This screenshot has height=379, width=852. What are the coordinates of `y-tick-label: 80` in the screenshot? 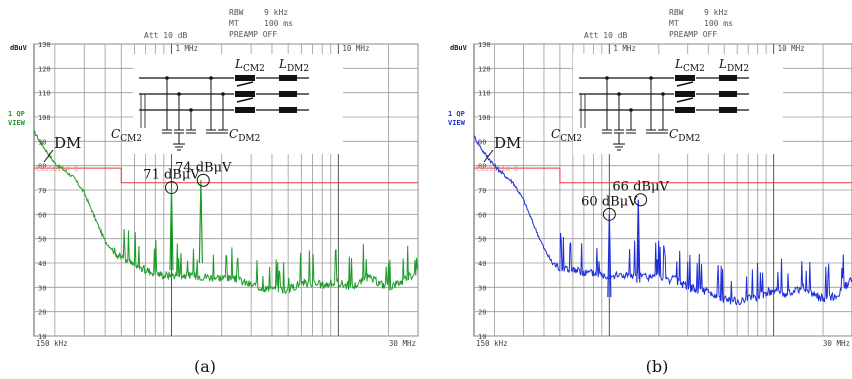 It's located at (482, 167).